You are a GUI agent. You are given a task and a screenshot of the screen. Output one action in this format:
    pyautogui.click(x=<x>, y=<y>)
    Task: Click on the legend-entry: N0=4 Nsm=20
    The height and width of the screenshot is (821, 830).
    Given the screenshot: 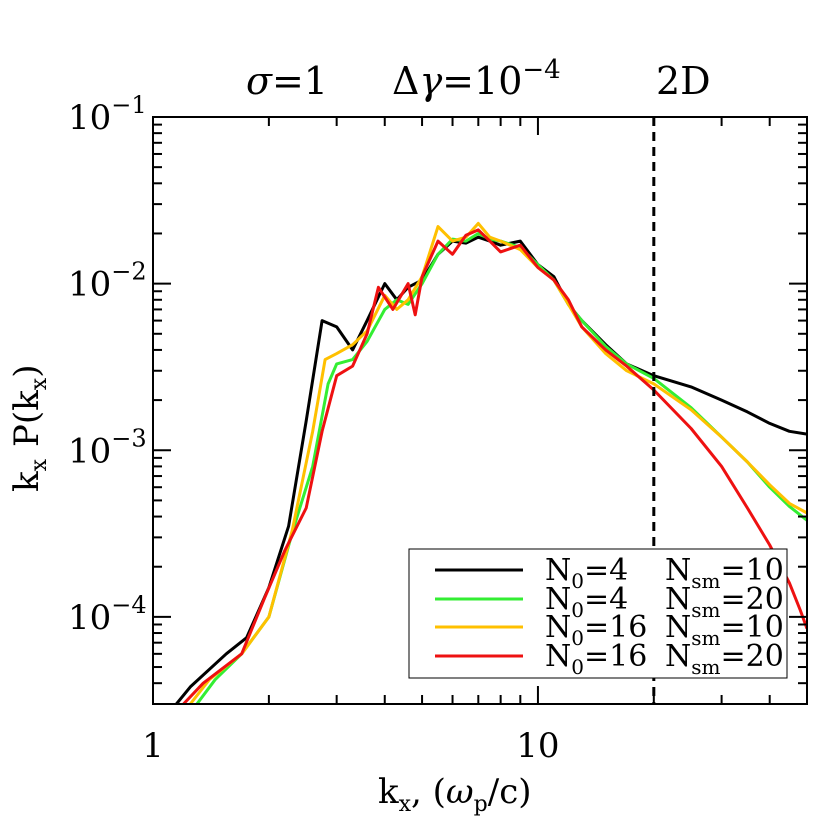 What is the action you would take?
    pyautogui.click(x=609, y=602)
    